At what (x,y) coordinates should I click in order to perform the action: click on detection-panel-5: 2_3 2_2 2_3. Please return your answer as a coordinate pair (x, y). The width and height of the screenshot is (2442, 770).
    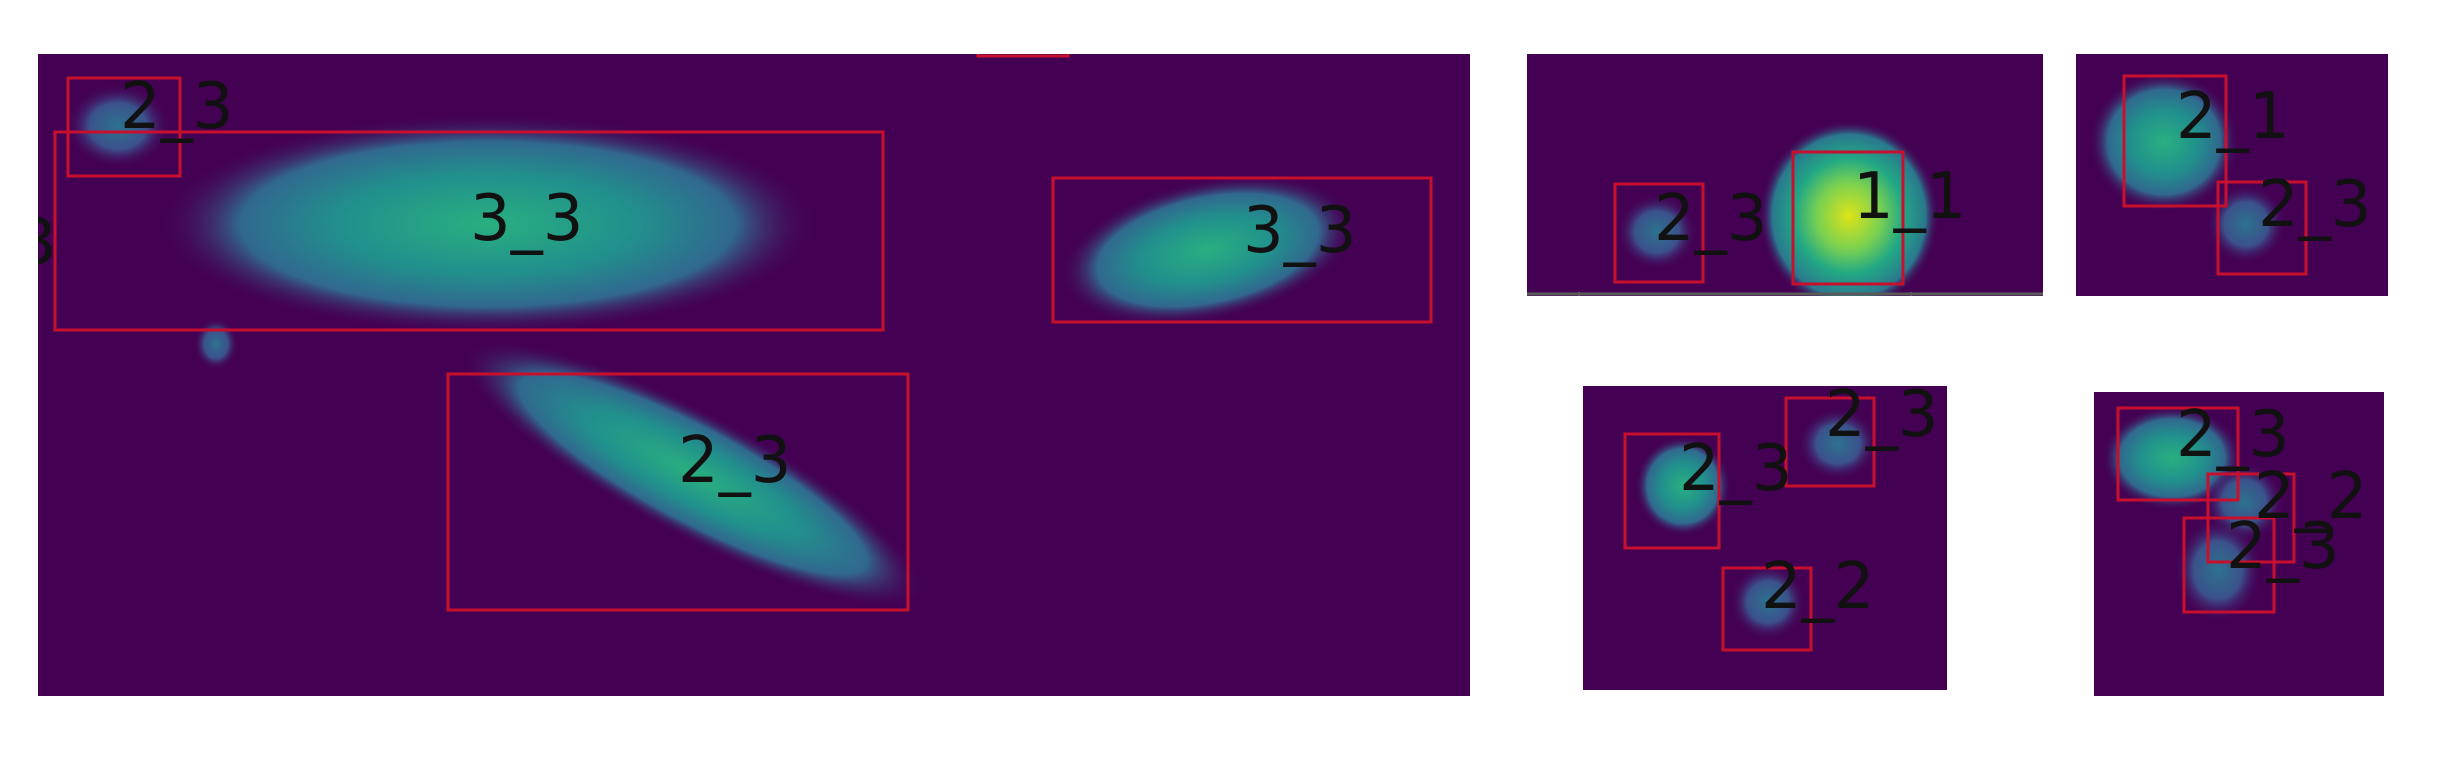
    Looking at the image, I should click on (2239, 544).